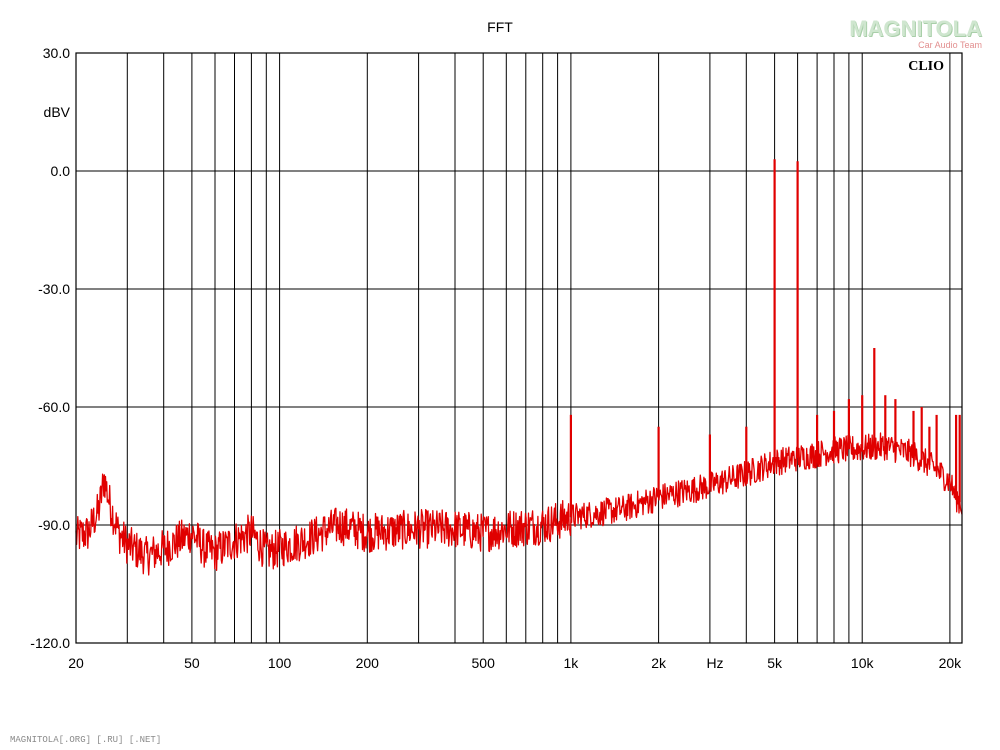 This screenshot has height=750, width=1000. What do you see at coordinates (54, 525) in the screenshot?
I see `y-tick-label: -90.0` at bounding box center [54, 525].